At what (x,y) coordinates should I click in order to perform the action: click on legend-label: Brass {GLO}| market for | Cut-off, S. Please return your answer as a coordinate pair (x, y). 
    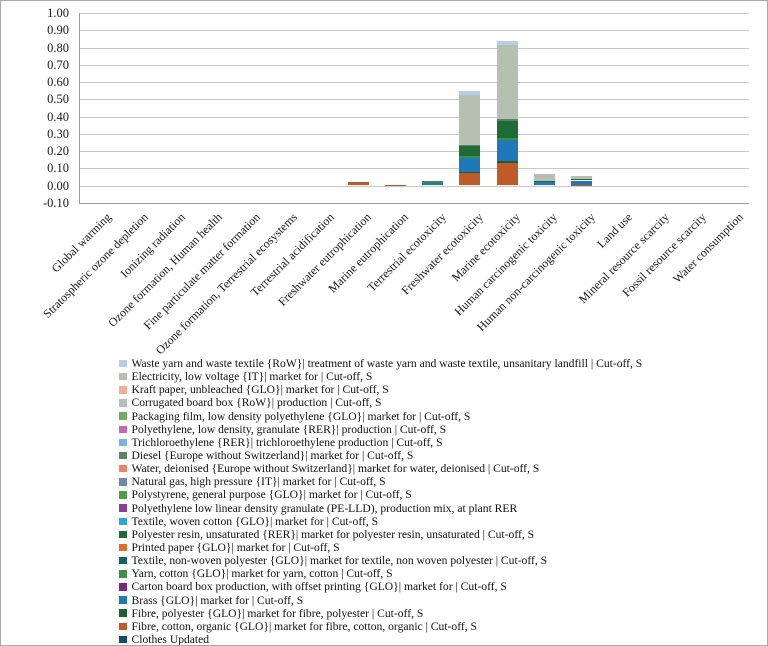
    Looking at the image, I should click on (217, 600).